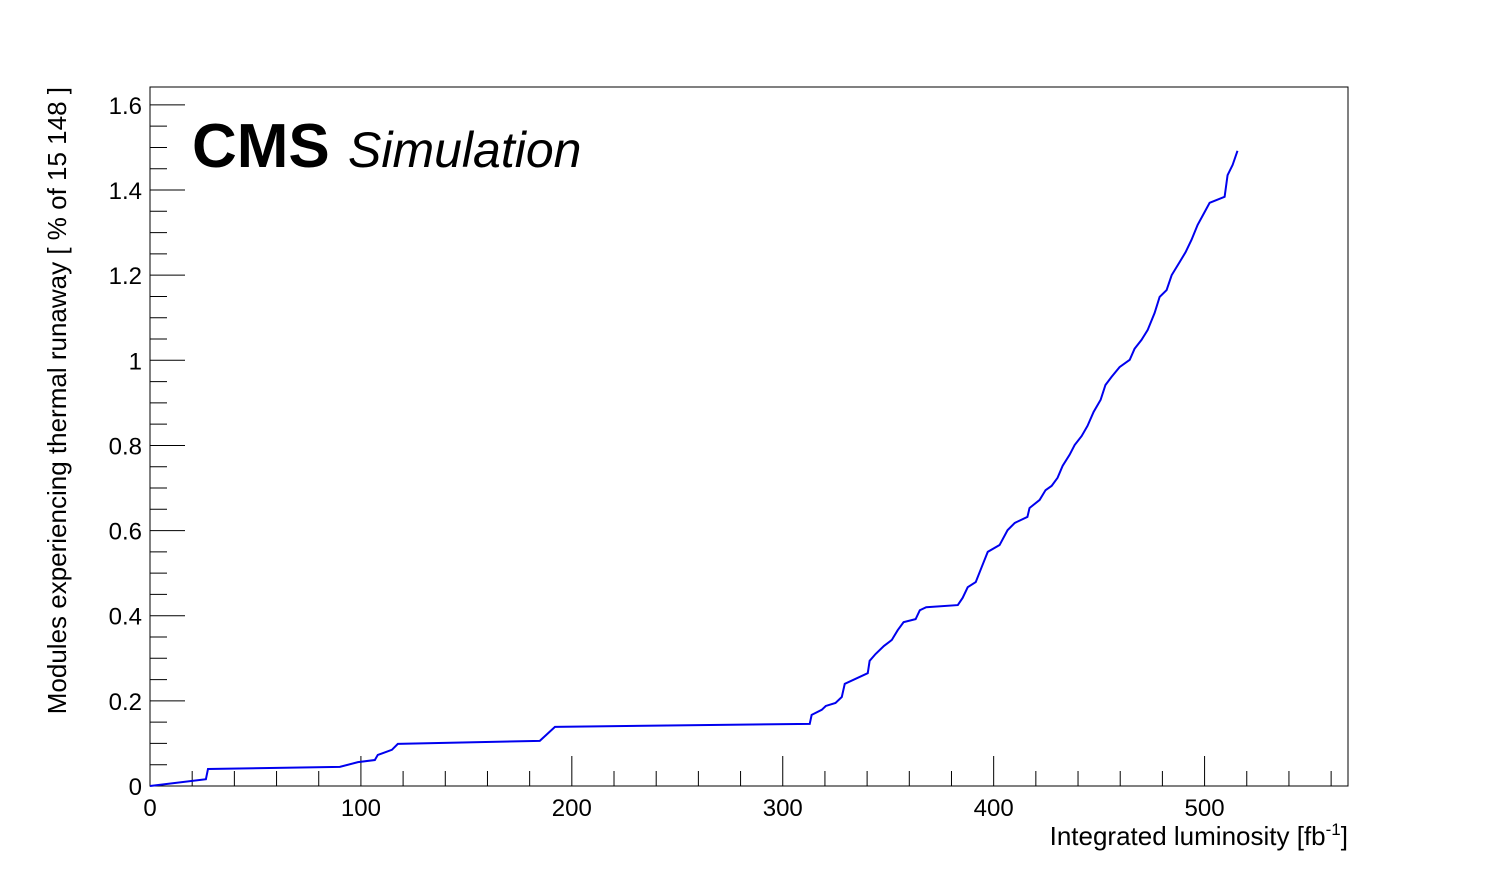  Describe the element at coordinates (1205, 808) in the screenshot. I see `x-tick-label: 500` at that location.